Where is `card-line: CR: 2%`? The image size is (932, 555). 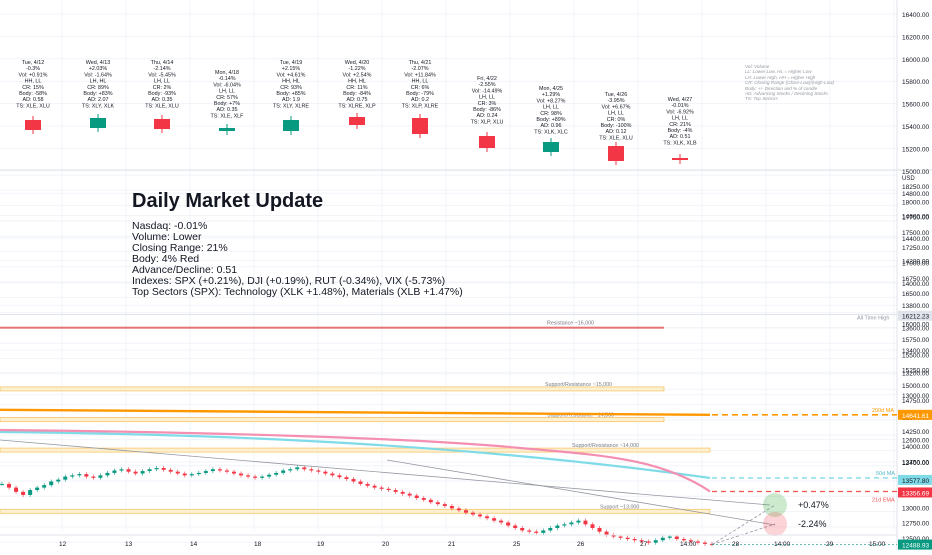 card-line: CR: 2% is located at coordinates (162, 88).